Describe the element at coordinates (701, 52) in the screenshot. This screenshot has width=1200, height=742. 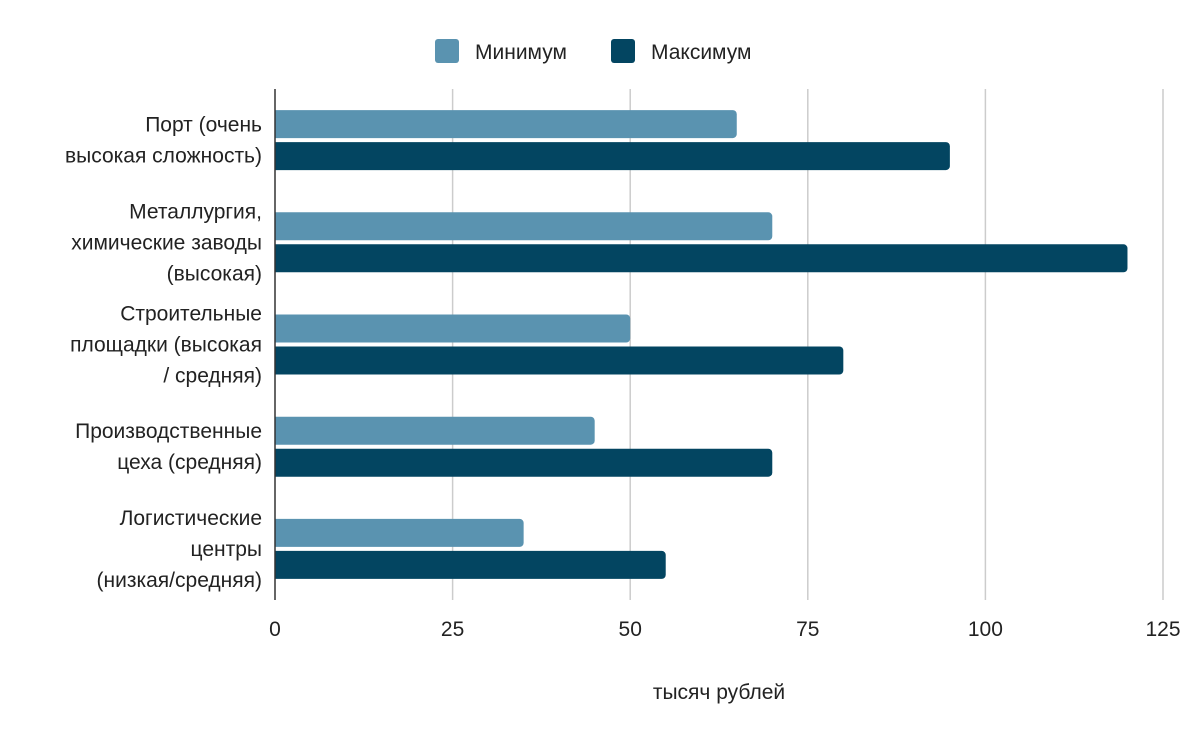
I see `legend-label-maximum: Максимум` at that location.